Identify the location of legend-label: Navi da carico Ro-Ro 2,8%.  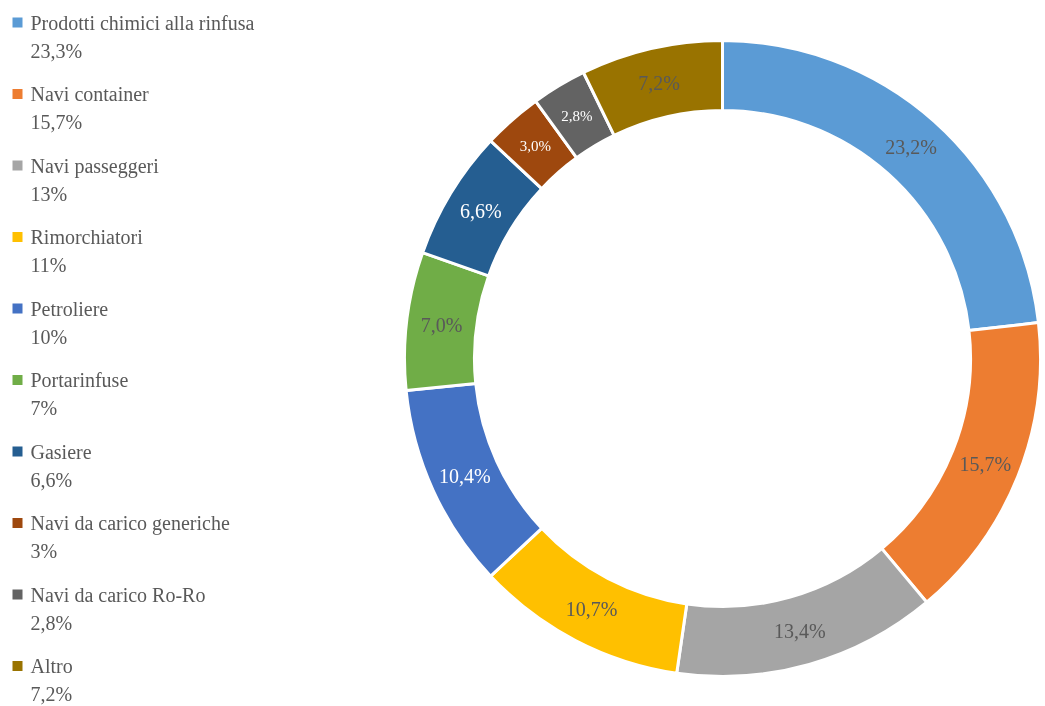
(118, 608).